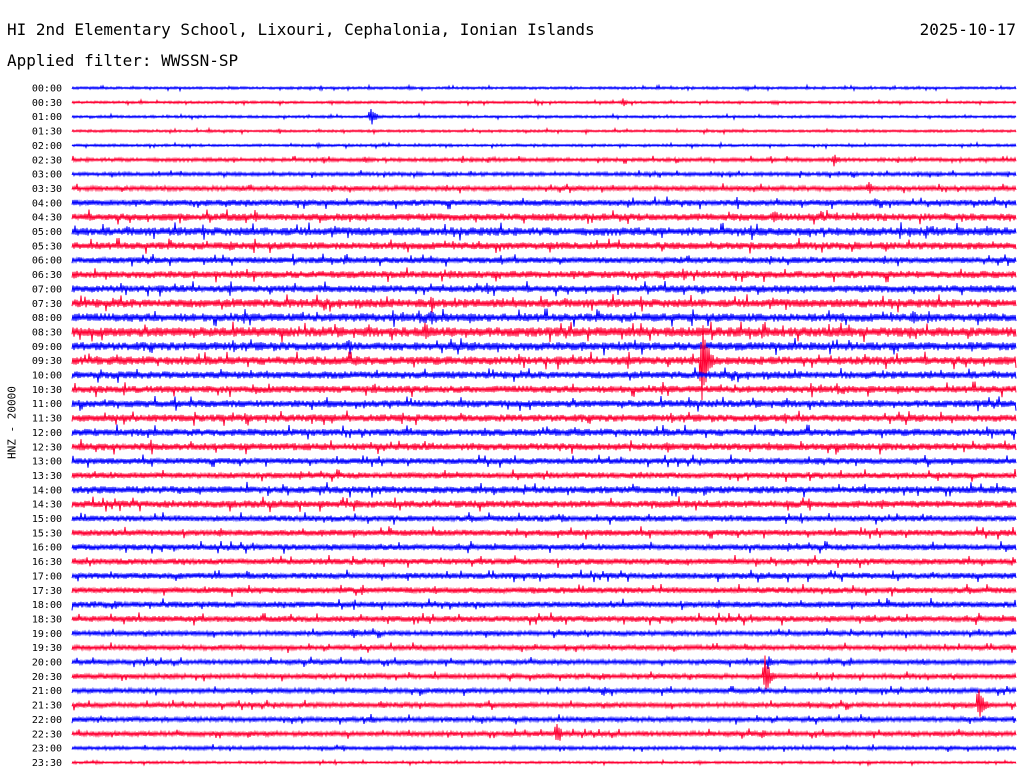 The height and width of the screenshot is (780, 1024). I want to click on filter-label: Applied filter: WWSSN-SP, so click(123, 60).